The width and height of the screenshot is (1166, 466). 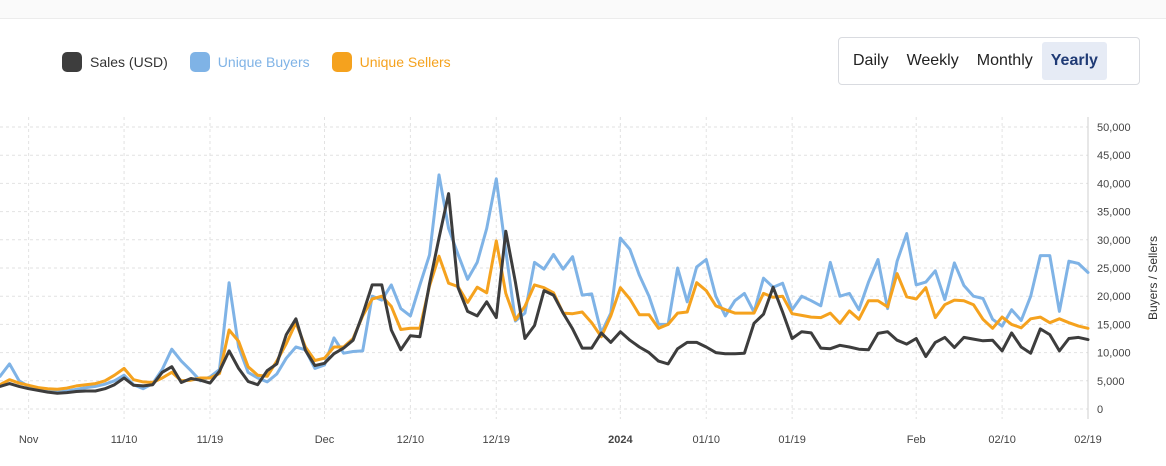 I want to click on legend-swatch-sales, so click(x=72, y=62).